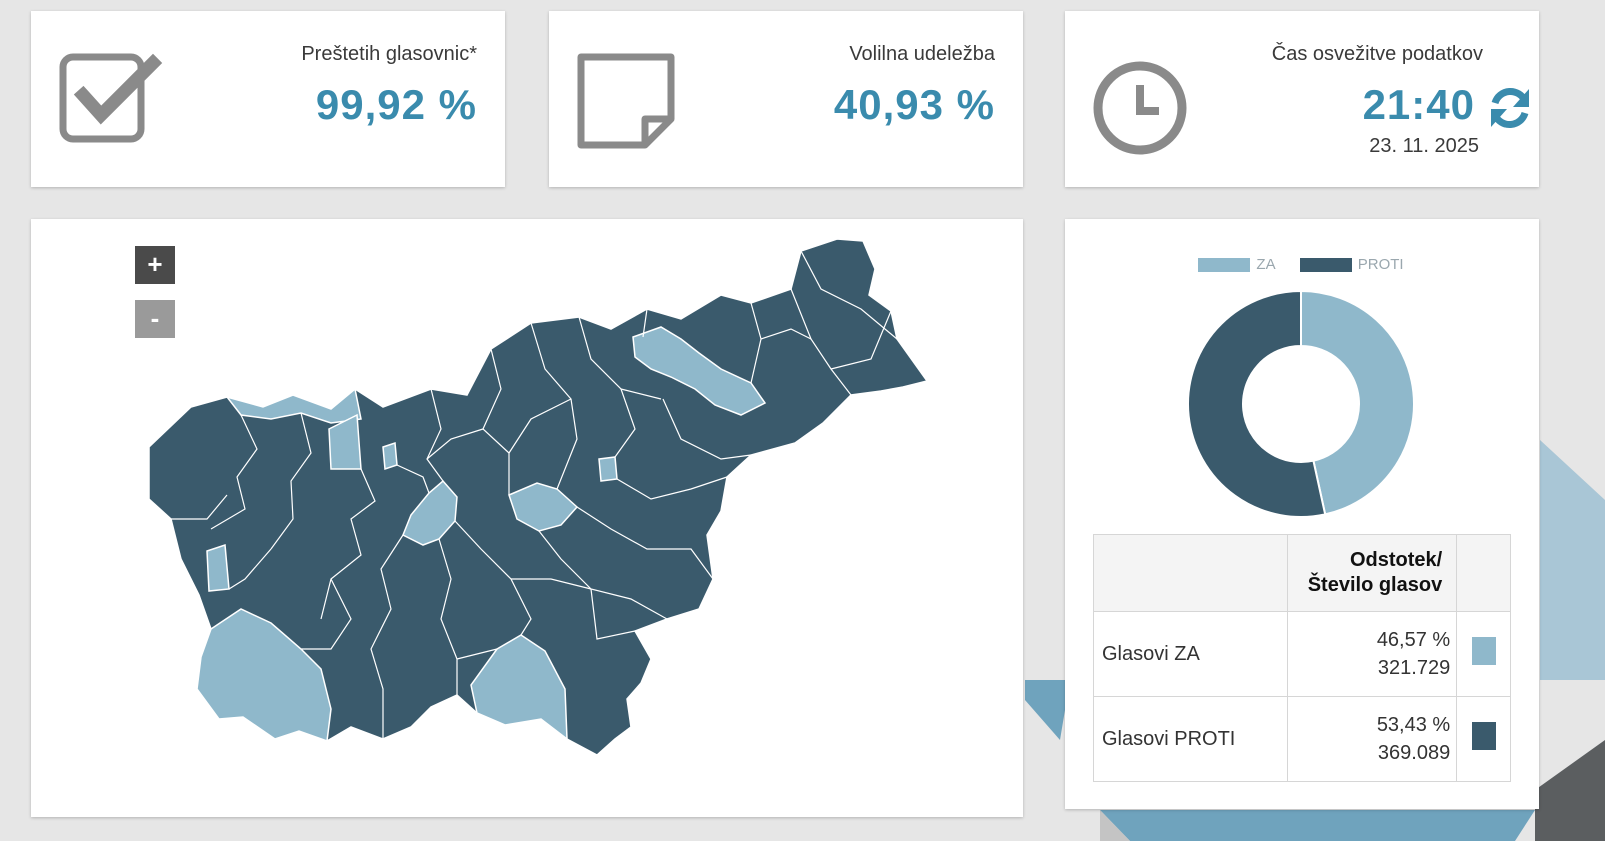  What do you see at coordinates (1414, 668) in the screenshot?
I see `row-votes-za: 321.729` at bounding box center [1414, 668].